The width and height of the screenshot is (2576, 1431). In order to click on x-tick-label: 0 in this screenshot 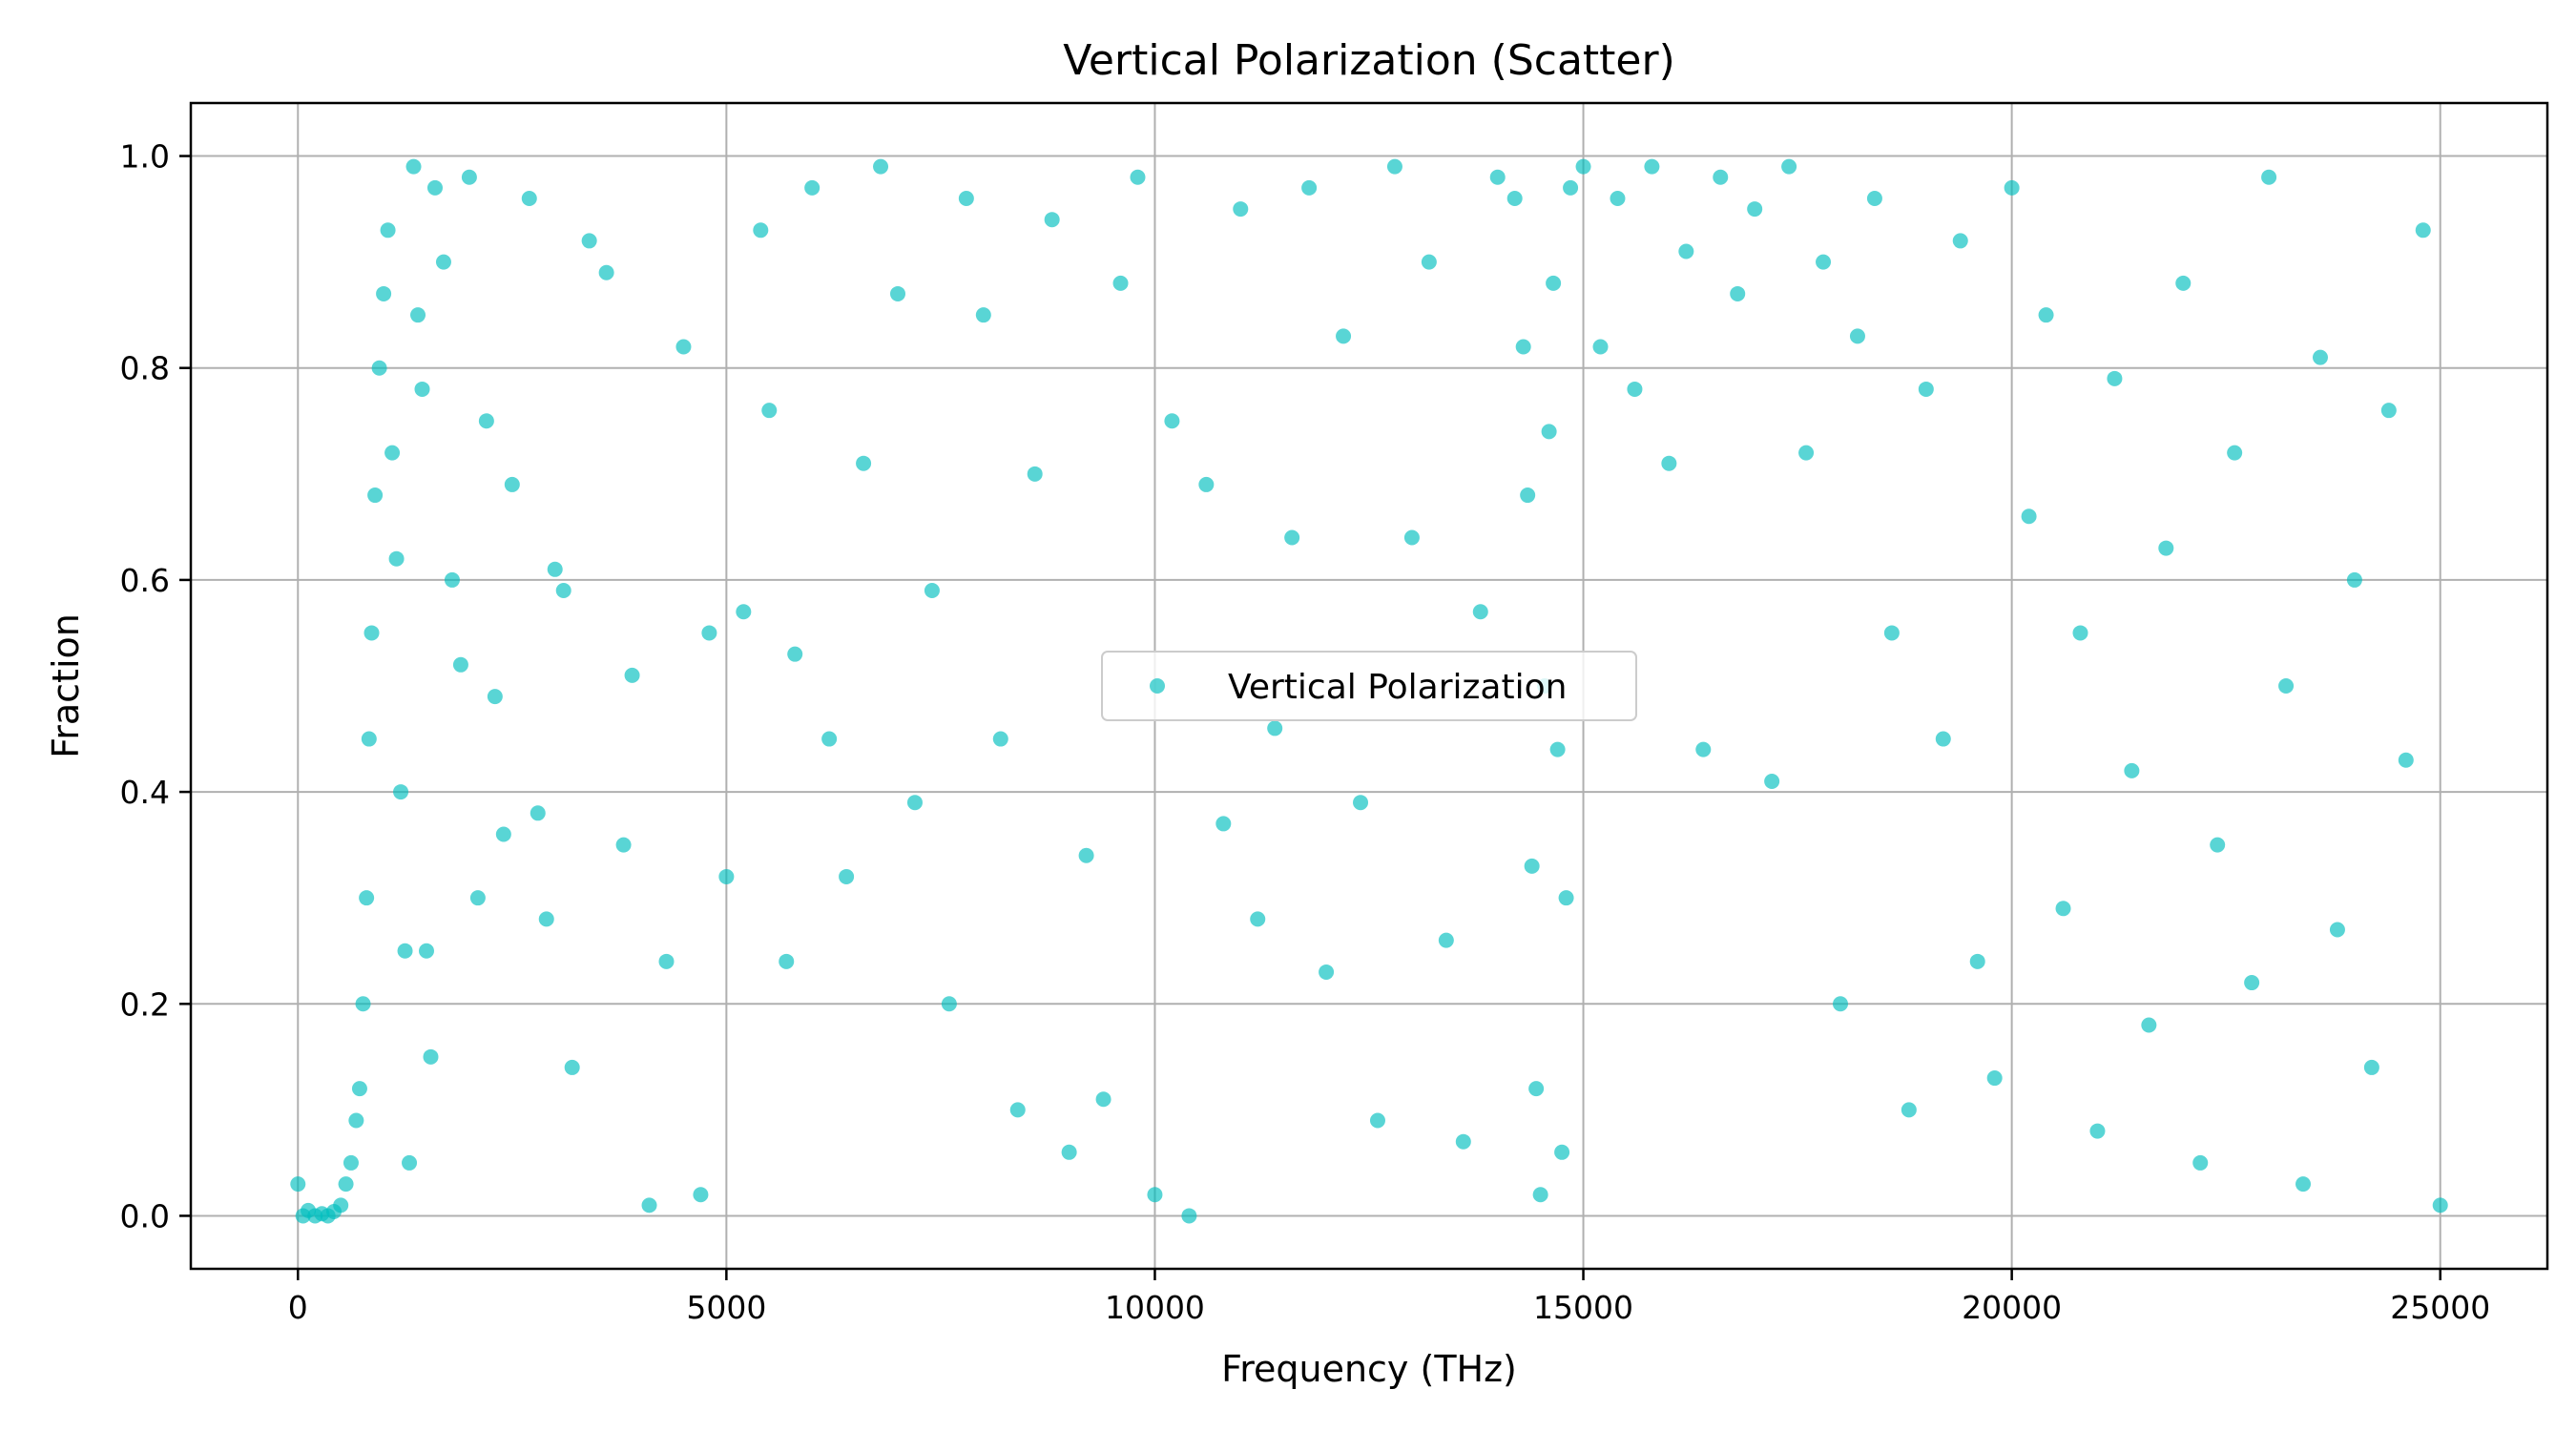, I will do `click(298, 1307)`.